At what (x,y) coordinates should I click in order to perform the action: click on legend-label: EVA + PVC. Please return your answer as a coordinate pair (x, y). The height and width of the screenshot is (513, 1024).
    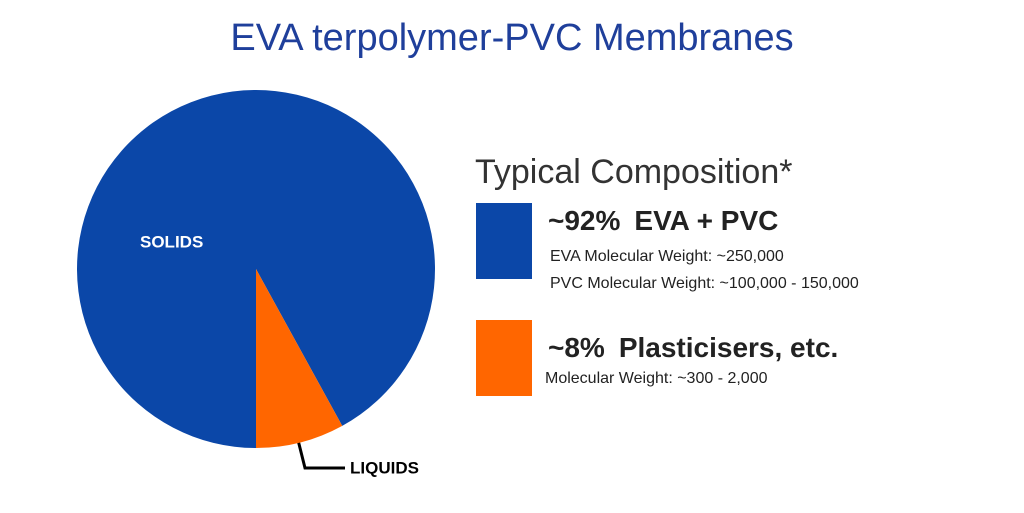
    Looking at the image, I should click on (706, 220).